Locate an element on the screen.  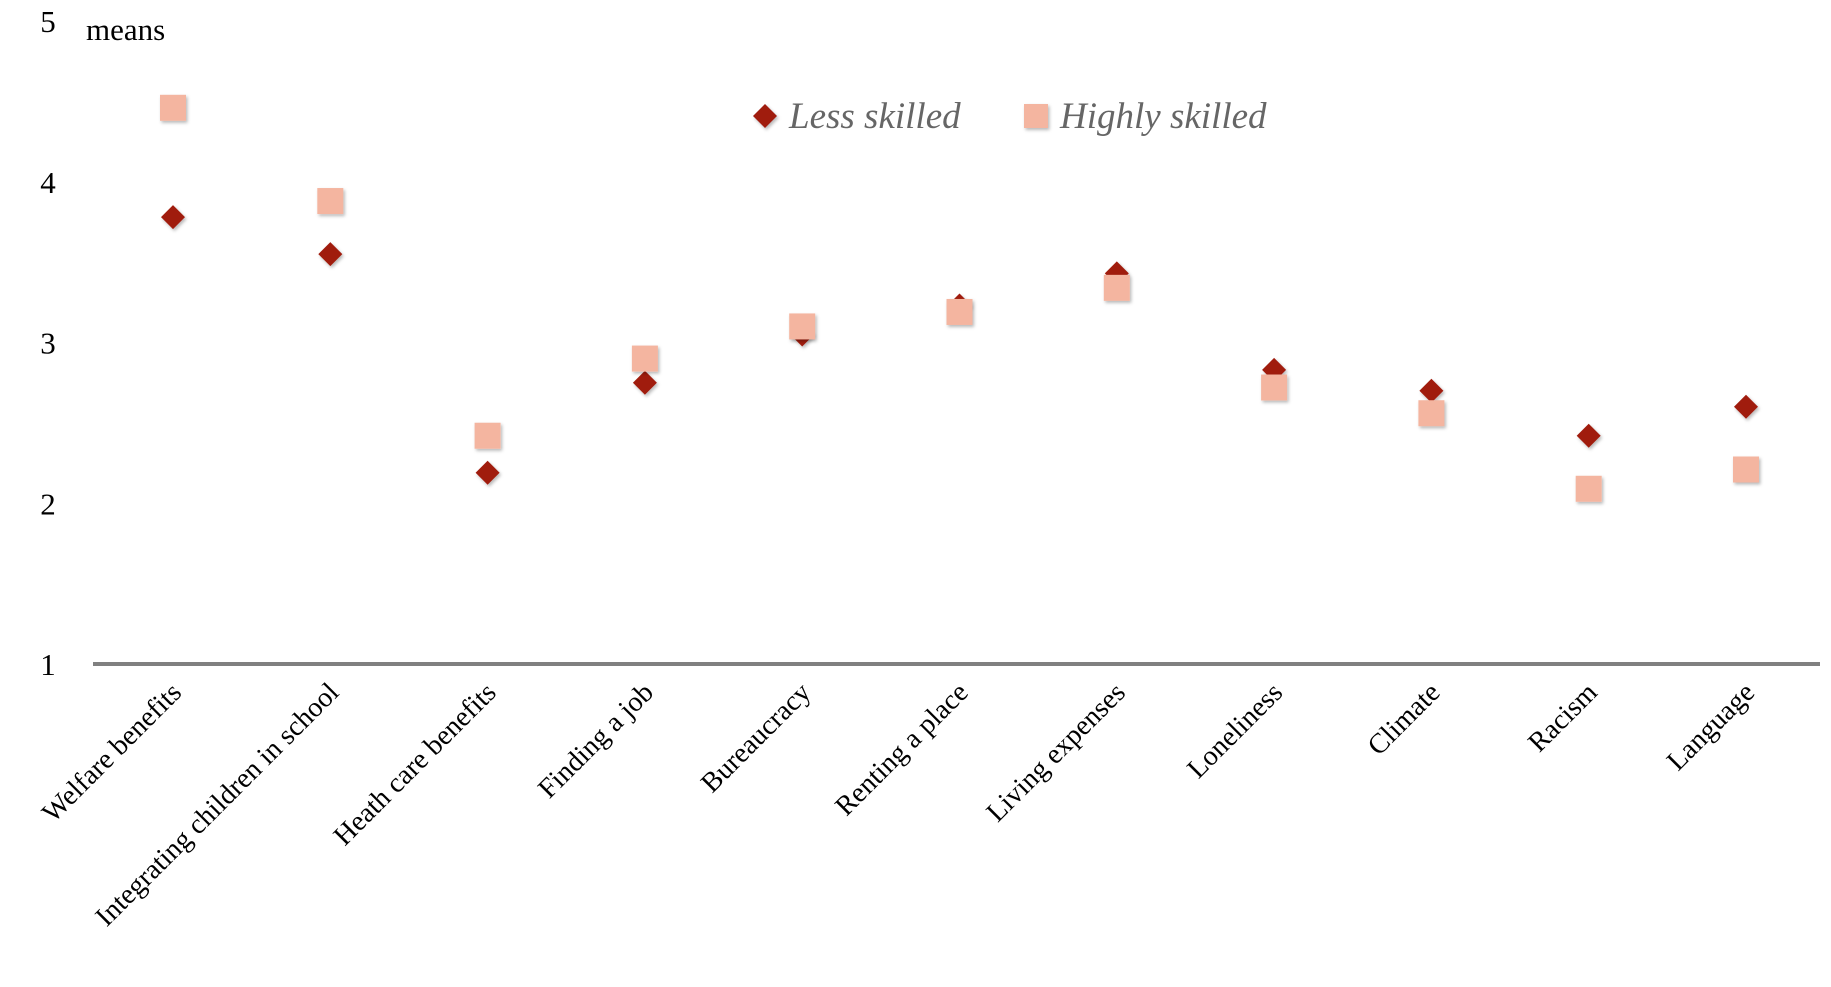
y-axis-tick-labels: 1 2 3 4 5 is located at coordinates (48, 343).